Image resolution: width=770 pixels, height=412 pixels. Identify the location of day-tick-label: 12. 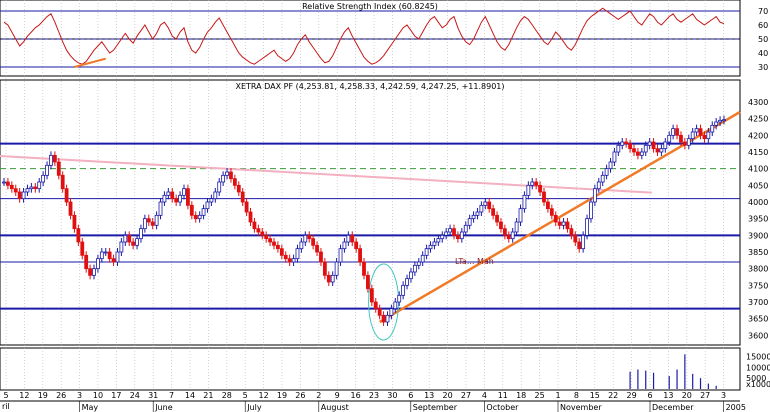
(24, 395).